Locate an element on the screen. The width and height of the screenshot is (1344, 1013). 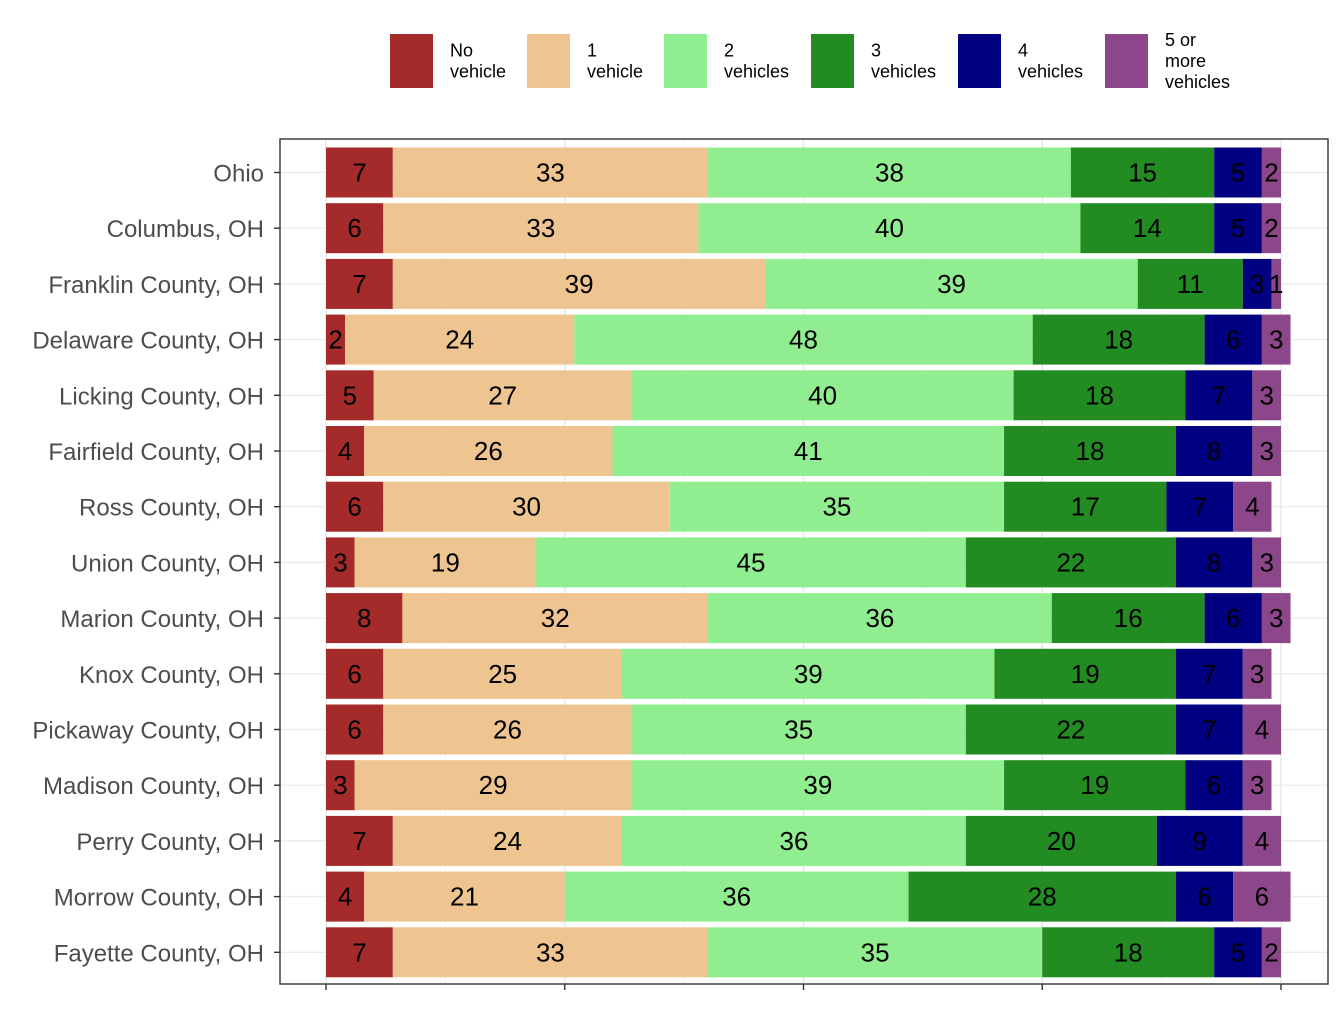
legend-item-1-vehicle: 1 vehicle is located at coordinates (585, 61).